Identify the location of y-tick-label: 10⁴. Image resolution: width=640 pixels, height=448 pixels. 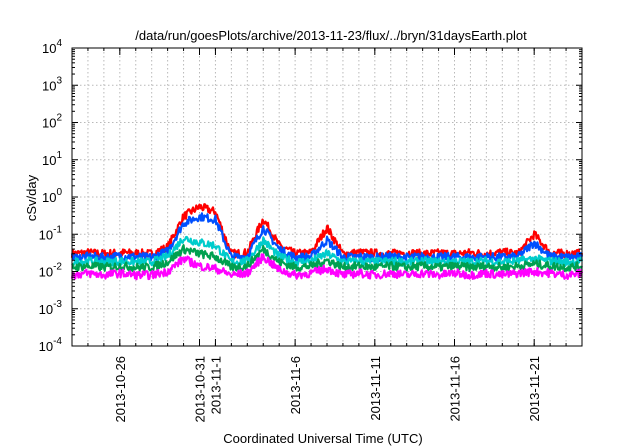
(52, 47).